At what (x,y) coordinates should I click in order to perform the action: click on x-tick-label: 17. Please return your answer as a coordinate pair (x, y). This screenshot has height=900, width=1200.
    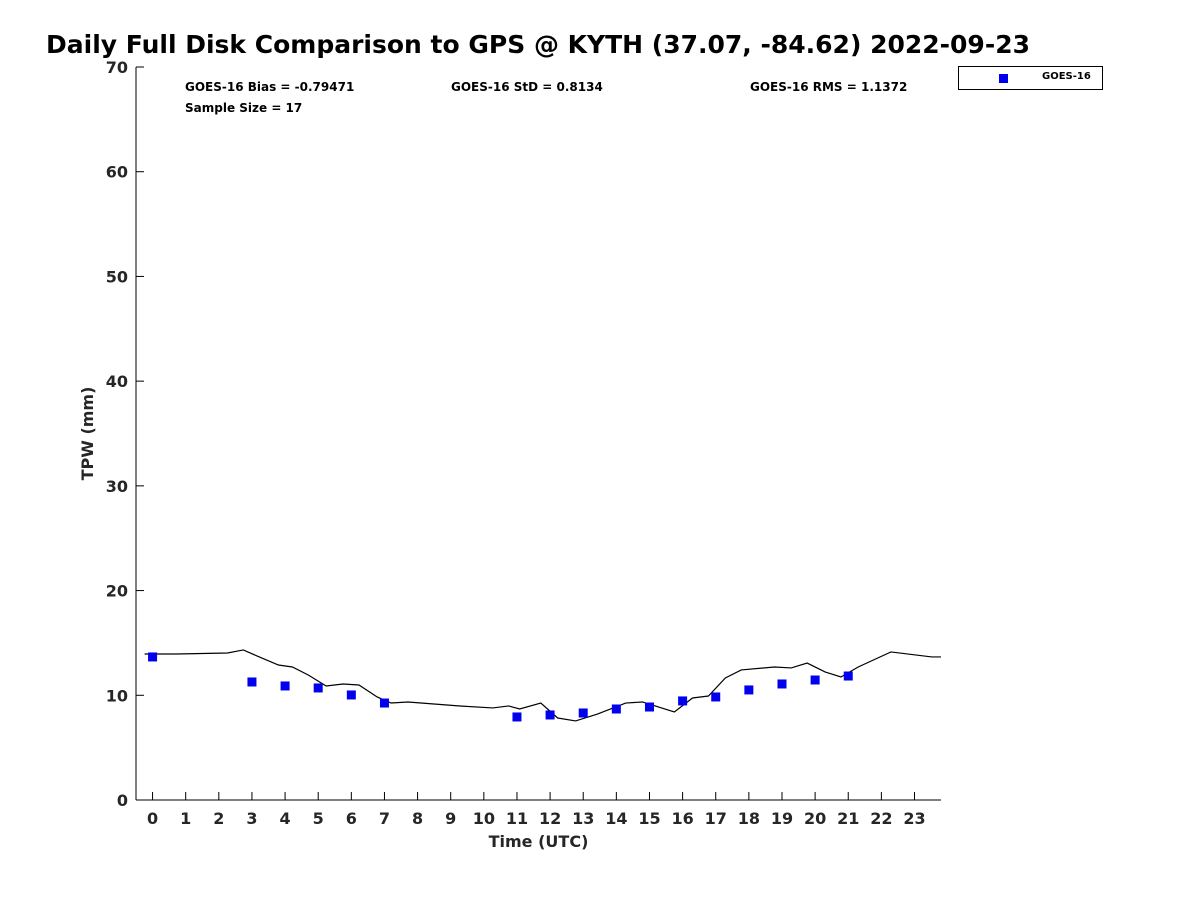
    Looking at the image, I should click on (716, 818).